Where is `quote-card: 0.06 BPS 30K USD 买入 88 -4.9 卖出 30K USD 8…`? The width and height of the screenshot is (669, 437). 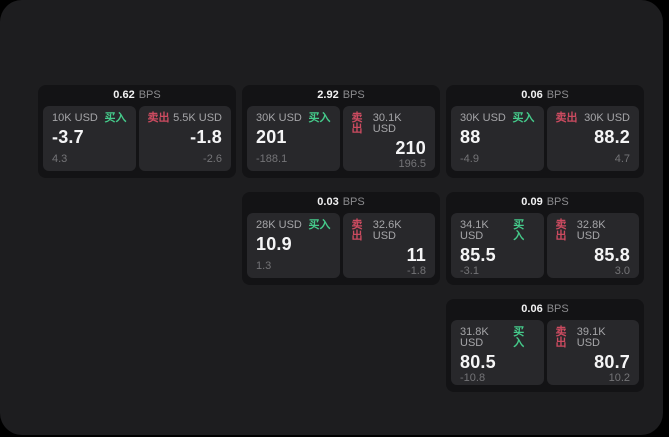 quote-card: 0.06 BPS 30K USD 买入 88 -4.9 卖出 30K USD 8… is located at coordinates (545, 131).